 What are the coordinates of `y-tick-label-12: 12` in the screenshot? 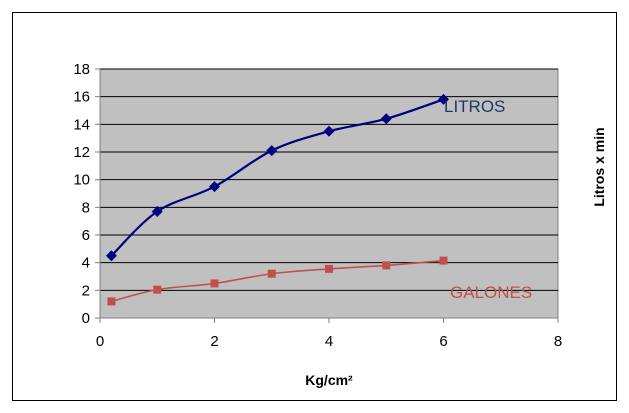 It's located at (81, 152).